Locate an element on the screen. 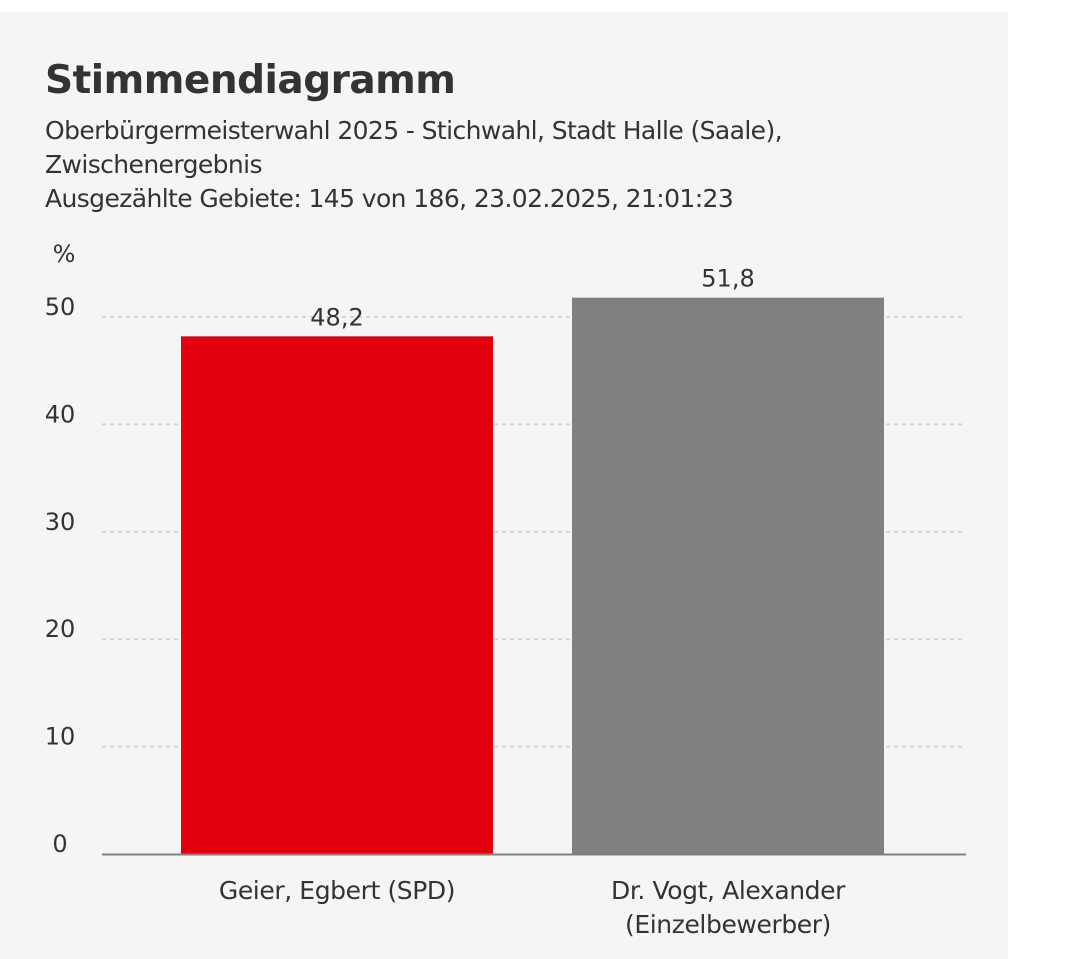  y-tick-label-10: 10 is located at coordinates (60, 737).